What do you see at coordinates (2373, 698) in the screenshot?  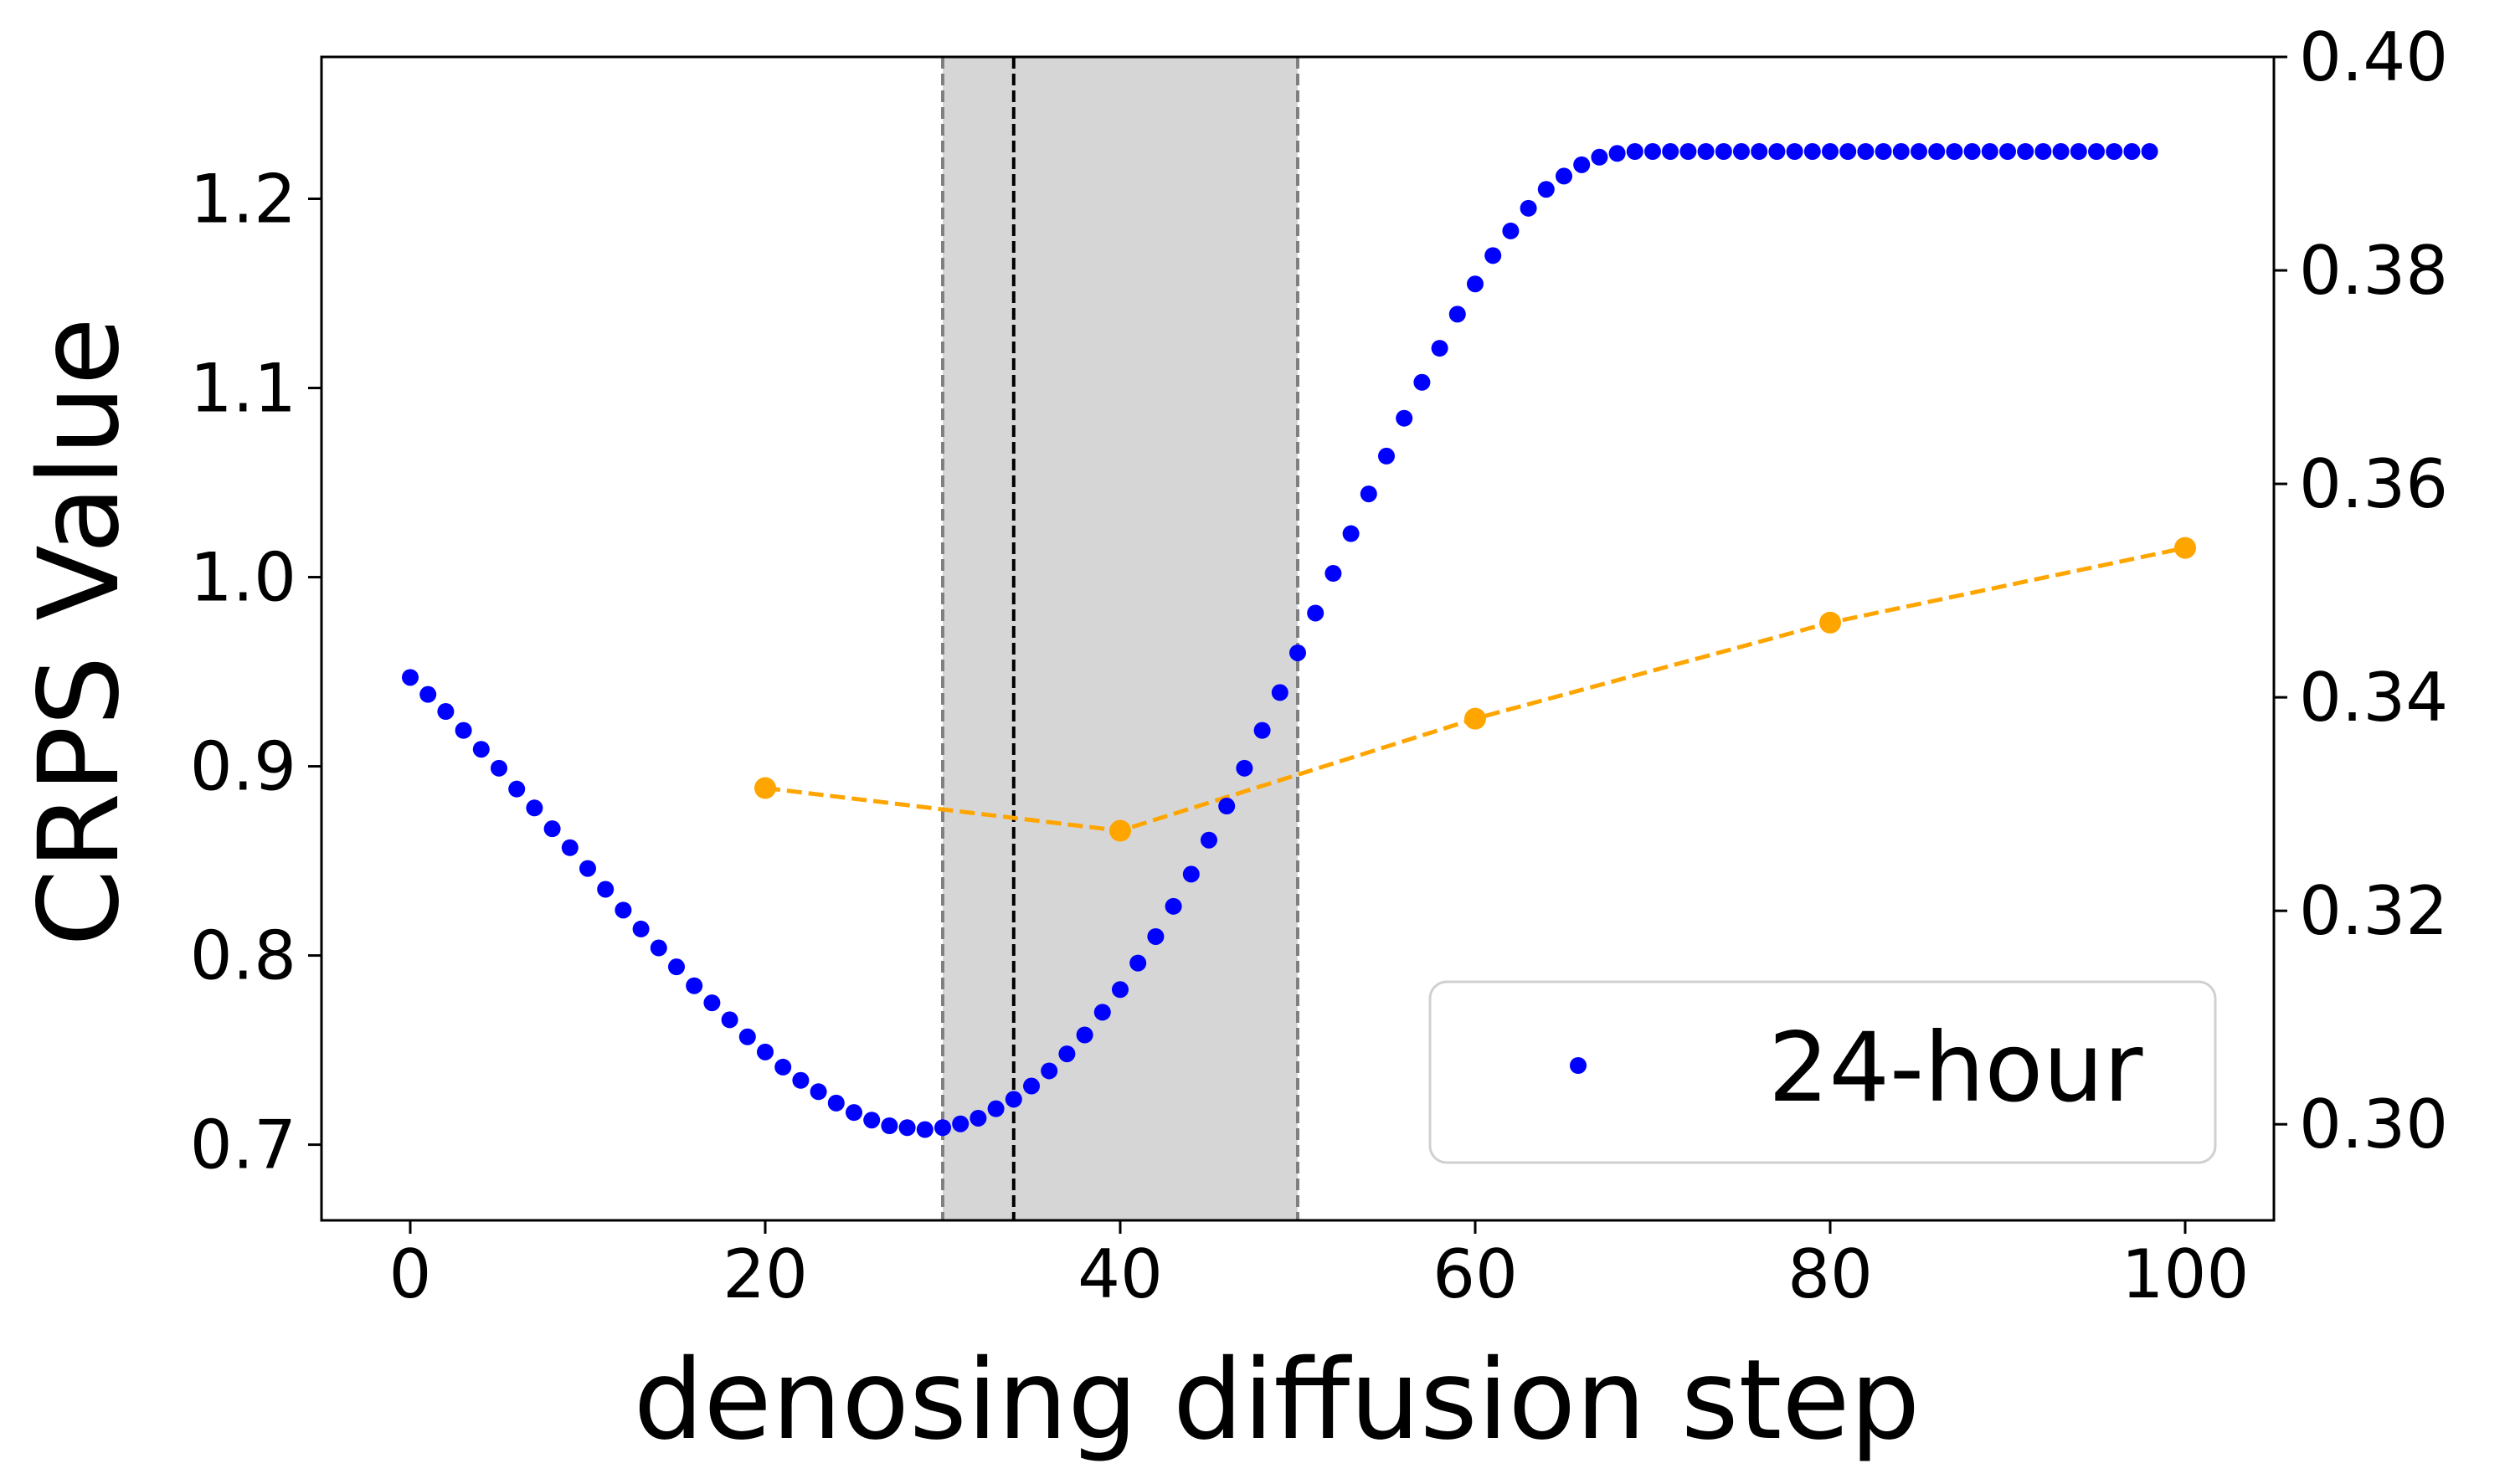 I see `y2-tick-label: 0.34` at bounding box center [2373, 698].